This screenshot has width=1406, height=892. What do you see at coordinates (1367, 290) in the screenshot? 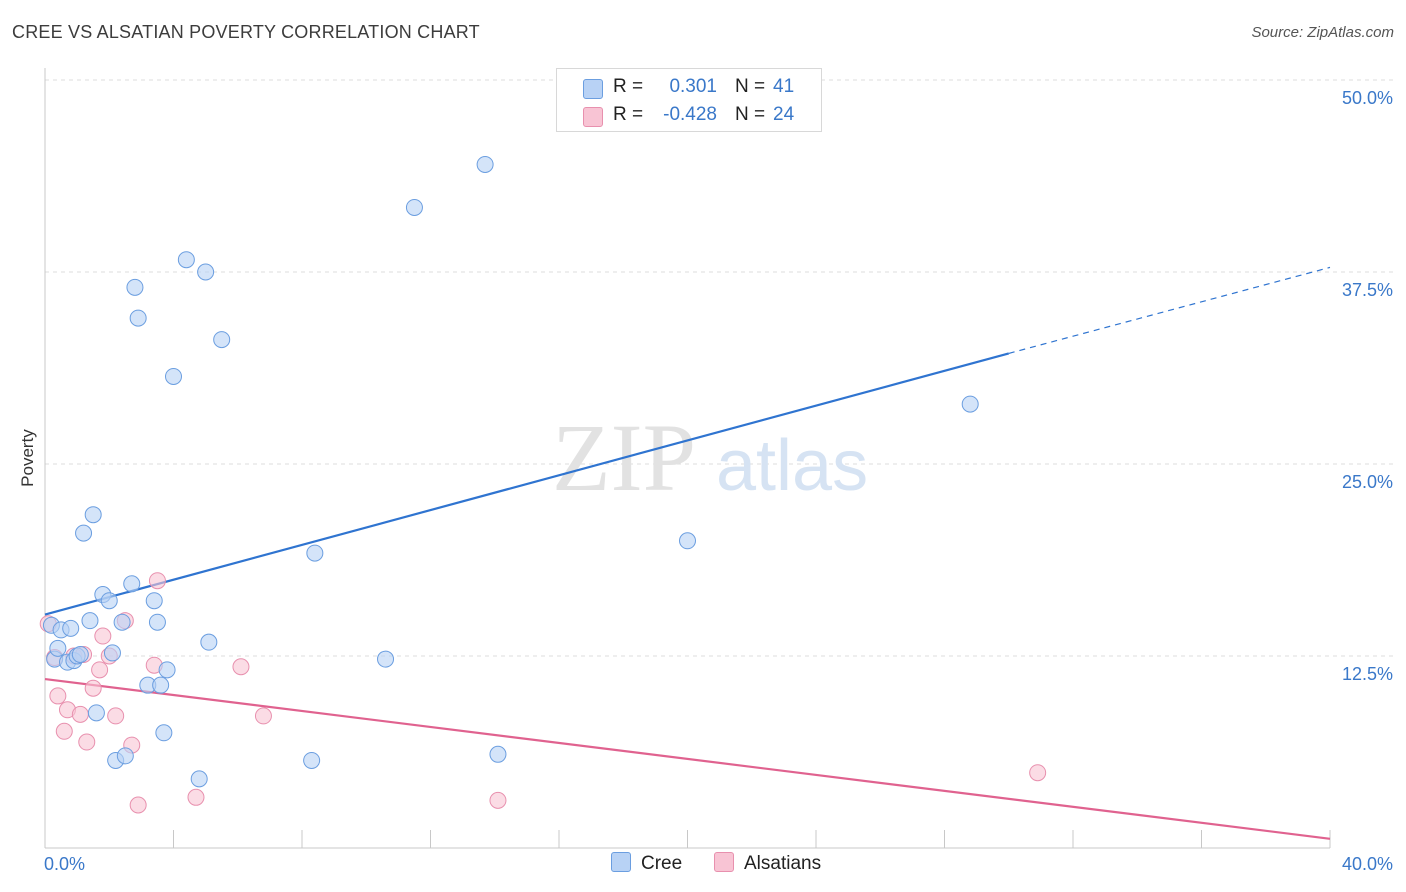
I see `y-tick-label: 37.5%` at bounding box center [1367, 290].